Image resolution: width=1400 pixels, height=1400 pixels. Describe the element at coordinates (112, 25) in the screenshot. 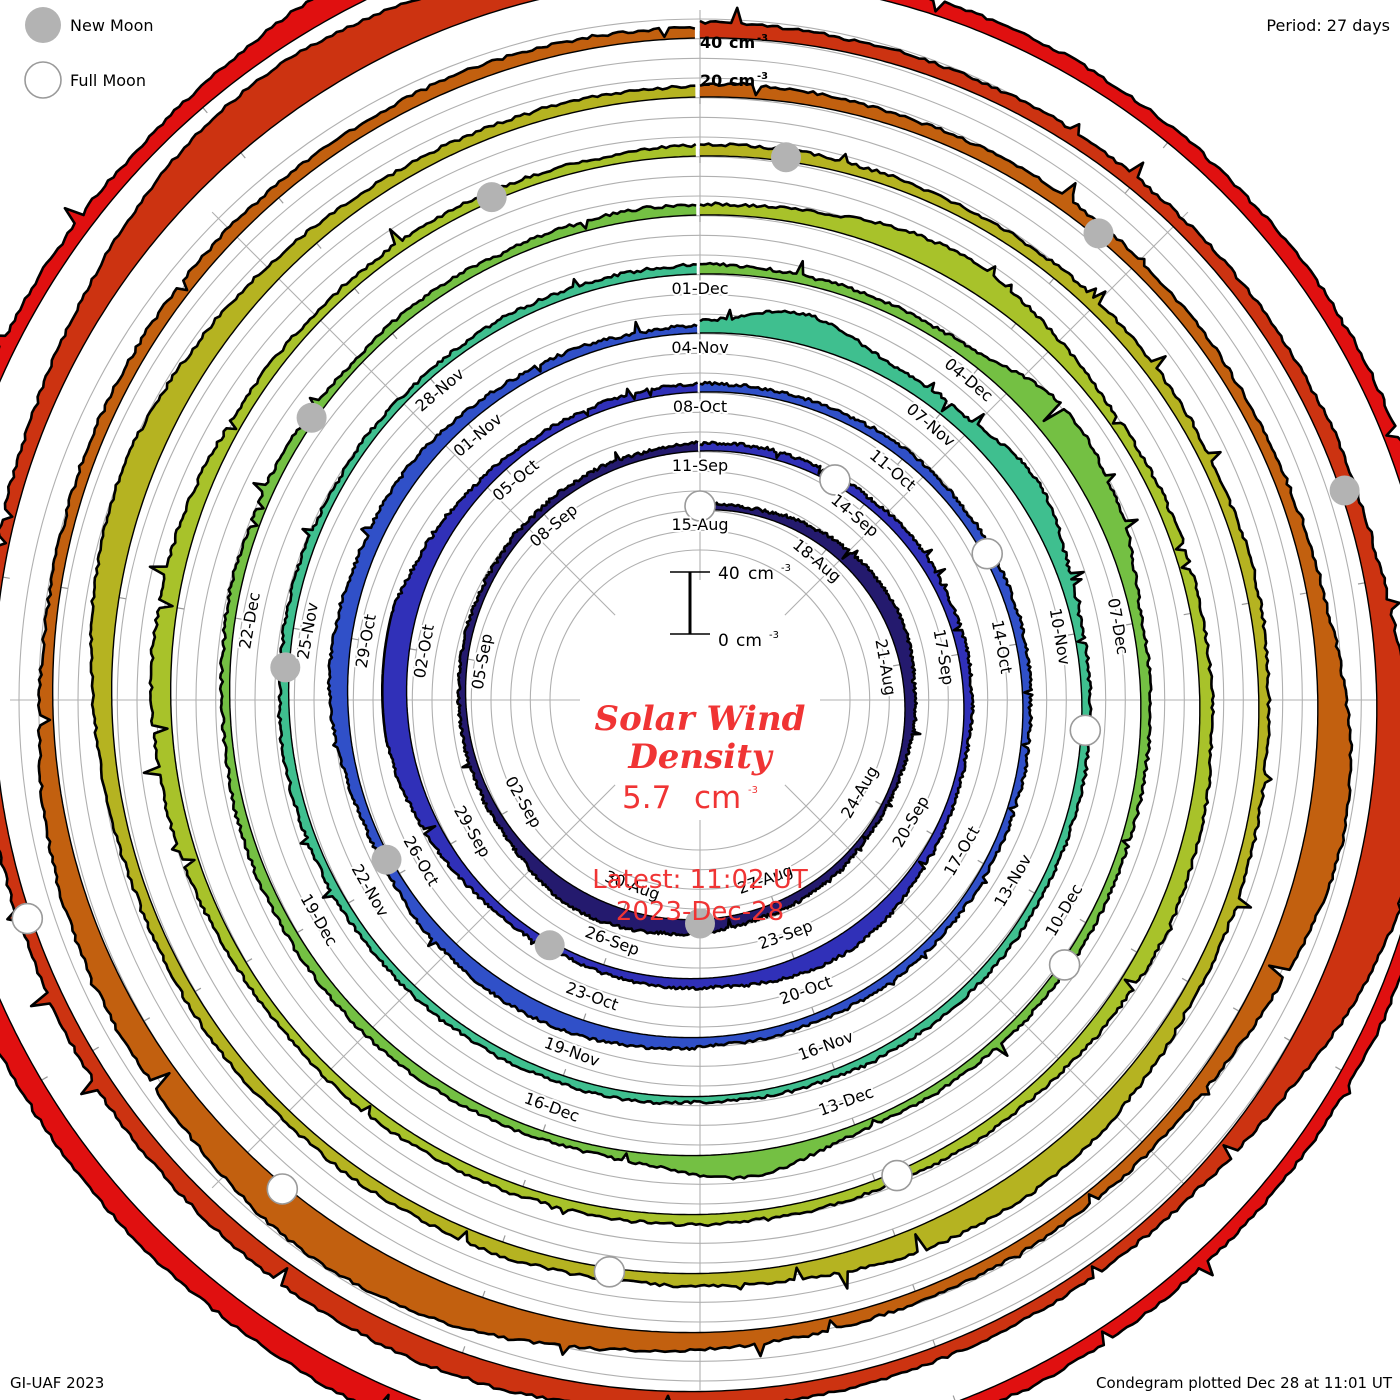

I see `new-moon-label: New Moon` at that location.